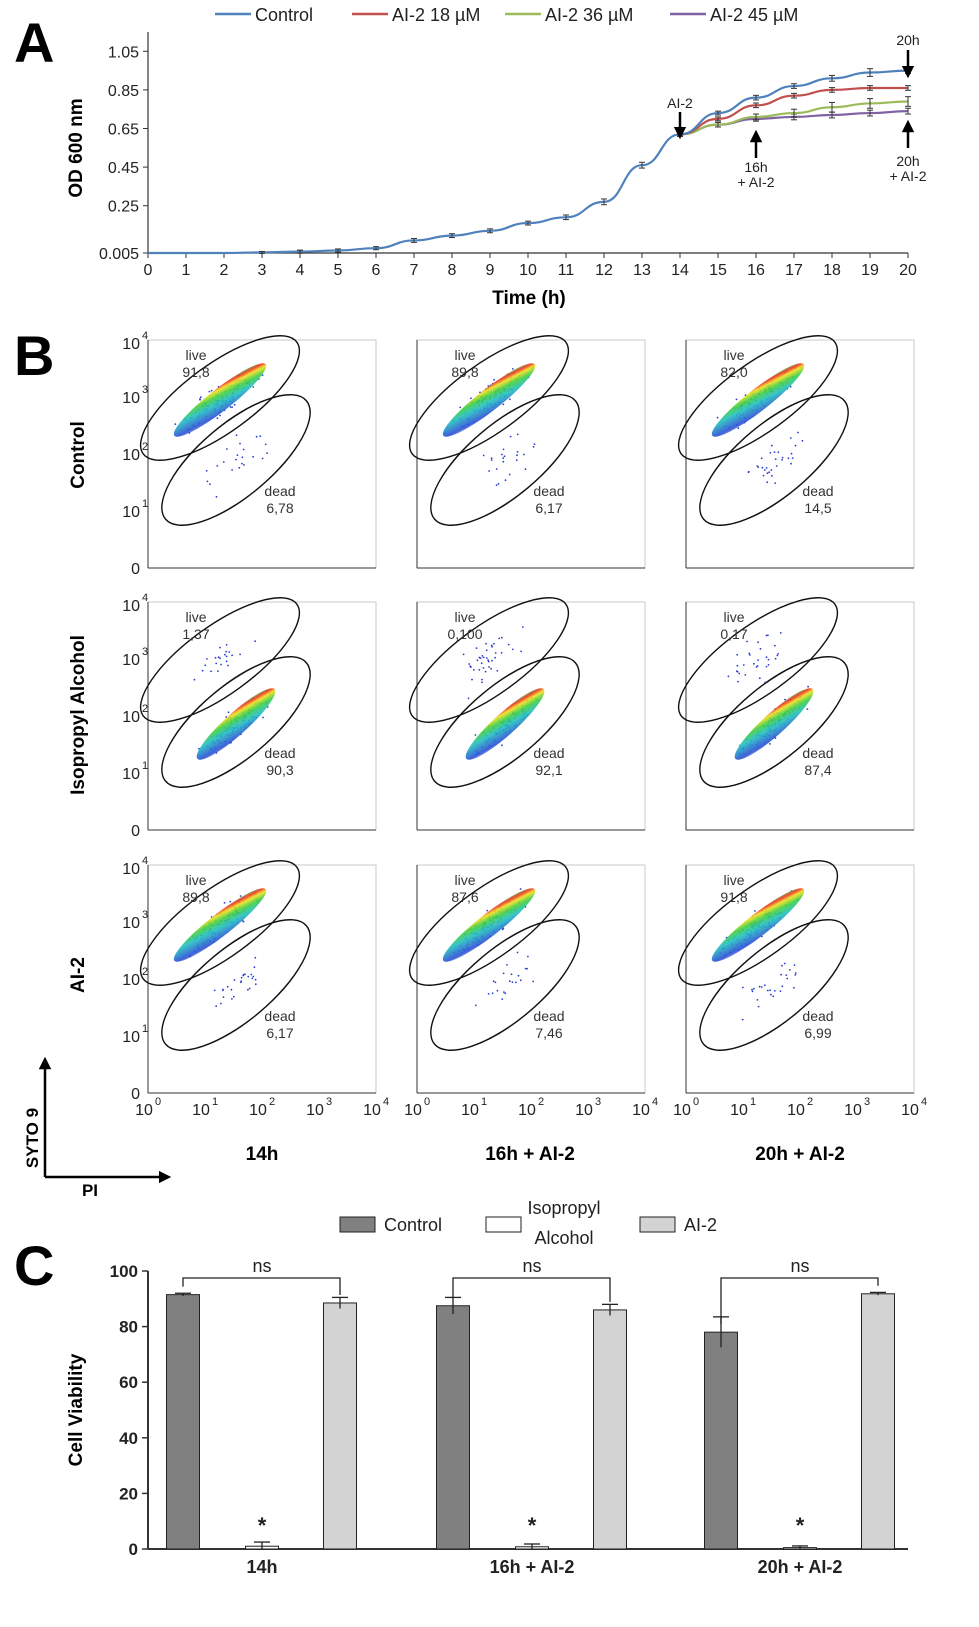 Image resolution: width=979 pixels, height=1627 pixels. Describe the element at coordinates (548, 770) in the screenshot. I see `dead-percentage: 92,1` at that location.